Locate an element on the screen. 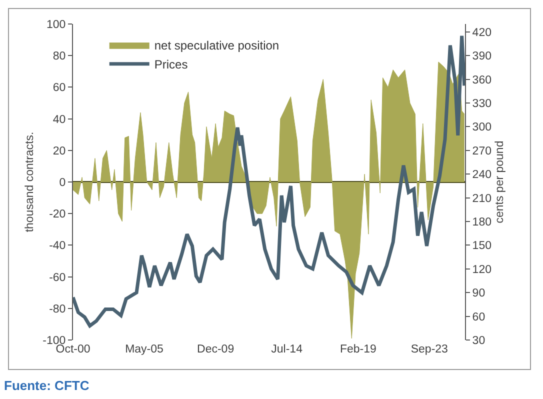 The height and width of the screenshot is (399, 543). source-note: Fuente: CFTC is located at coordinates (47, 385).